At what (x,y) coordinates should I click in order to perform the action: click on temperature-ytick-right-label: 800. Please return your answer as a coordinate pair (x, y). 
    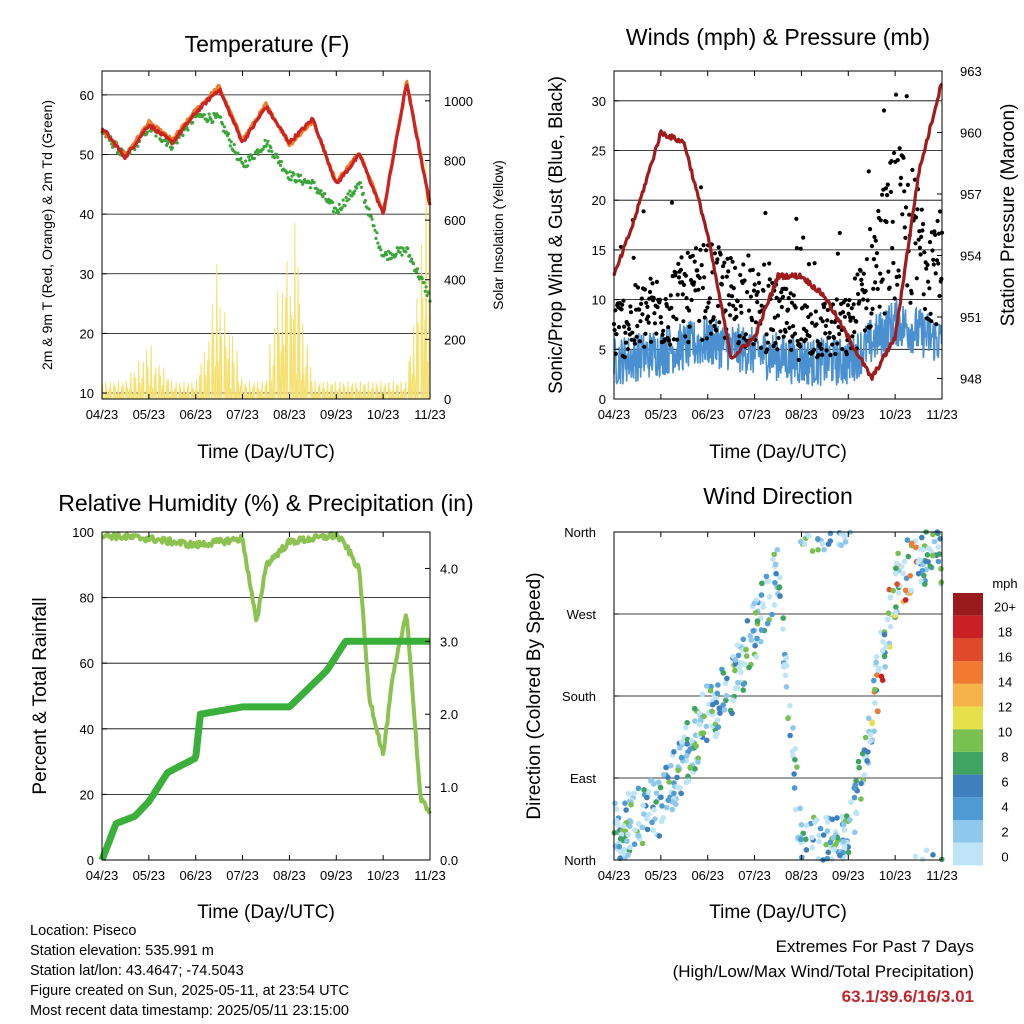
    Looking at the image, I should click on (455, 160).